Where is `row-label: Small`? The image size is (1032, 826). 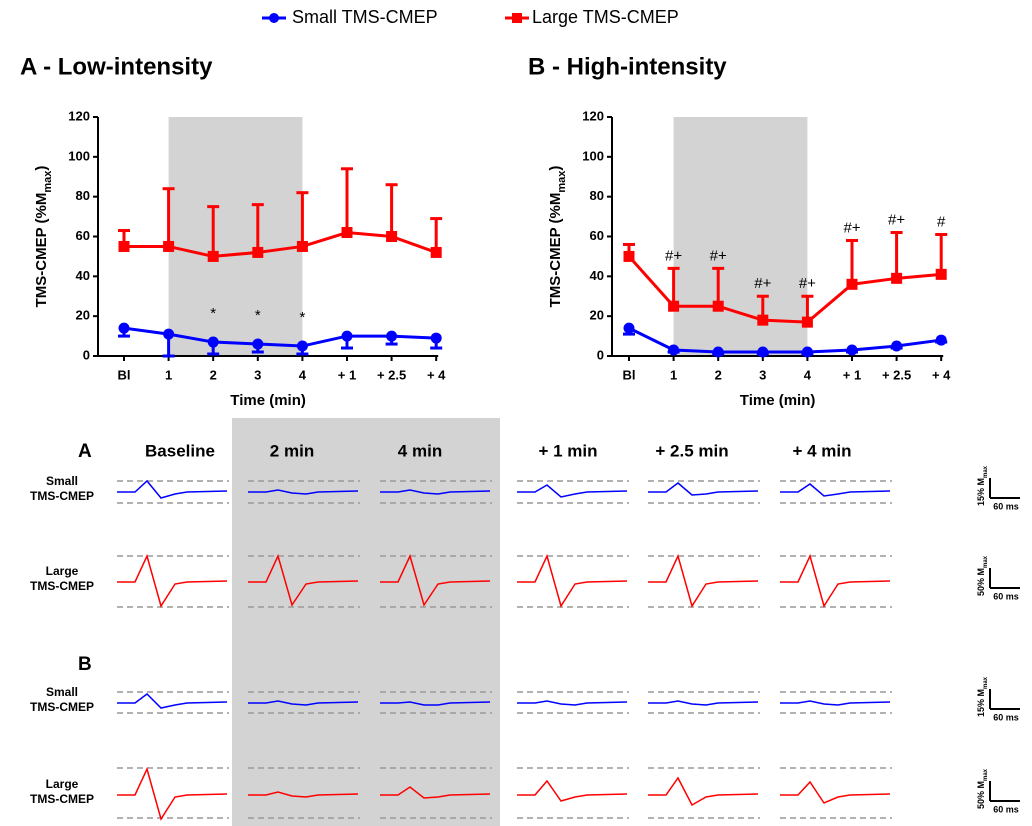
row-label: Small is located at coordinates (62, 692).